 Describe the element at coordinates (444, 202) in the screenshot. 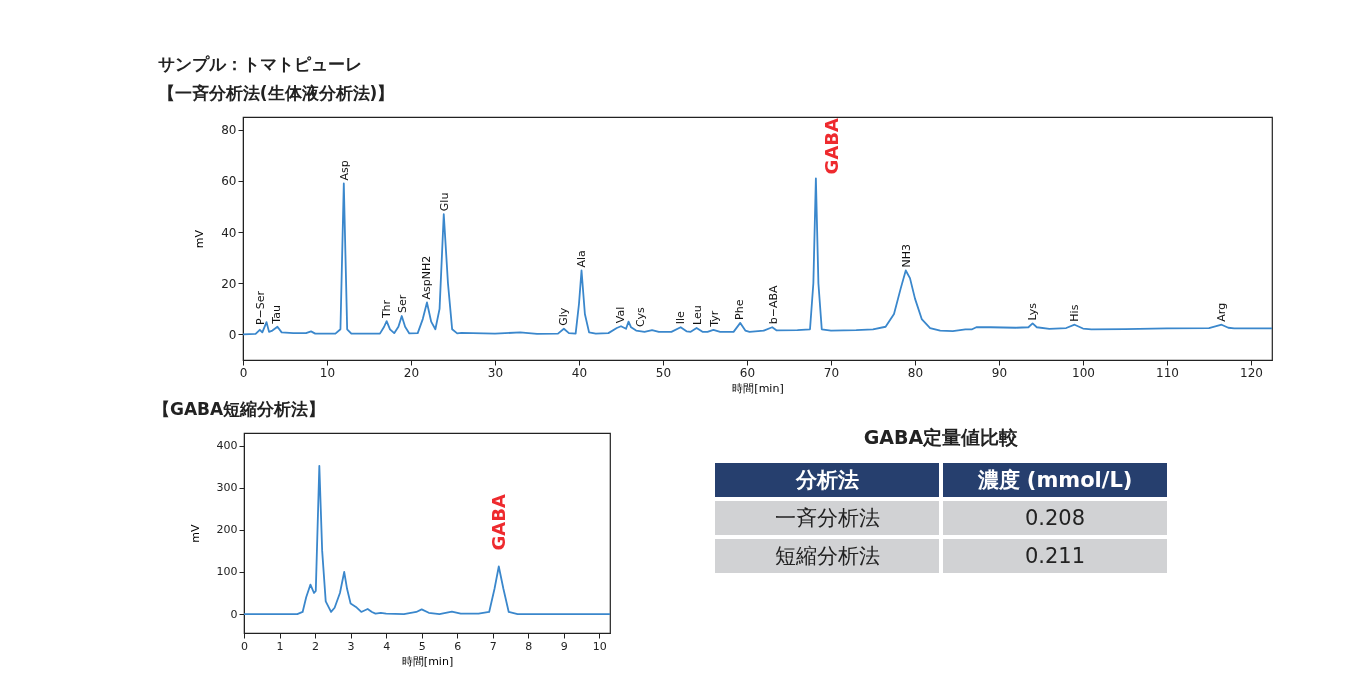

I see `annotation: Glu` at that location.